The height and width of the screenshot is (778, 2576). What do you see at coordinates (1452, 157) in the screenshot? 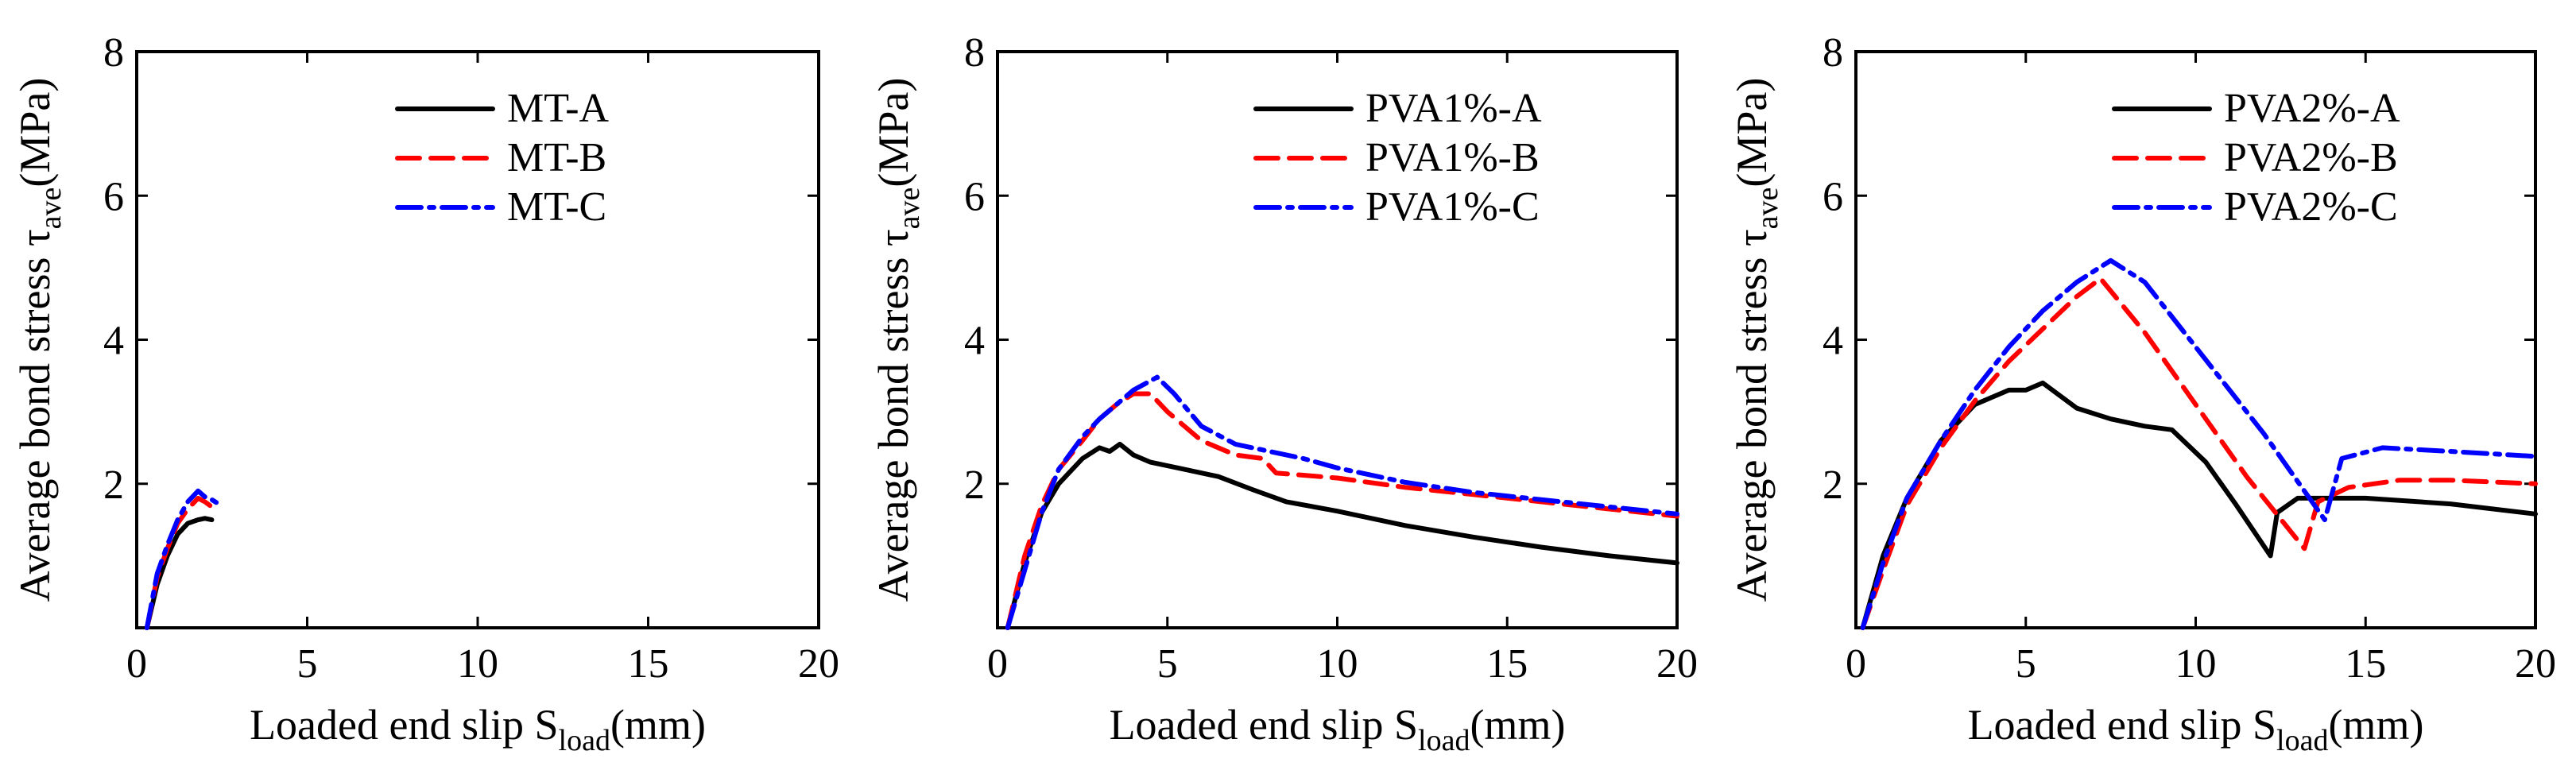
I see `legend-label: PVA1%-B` at bounding box center [1452, 157].